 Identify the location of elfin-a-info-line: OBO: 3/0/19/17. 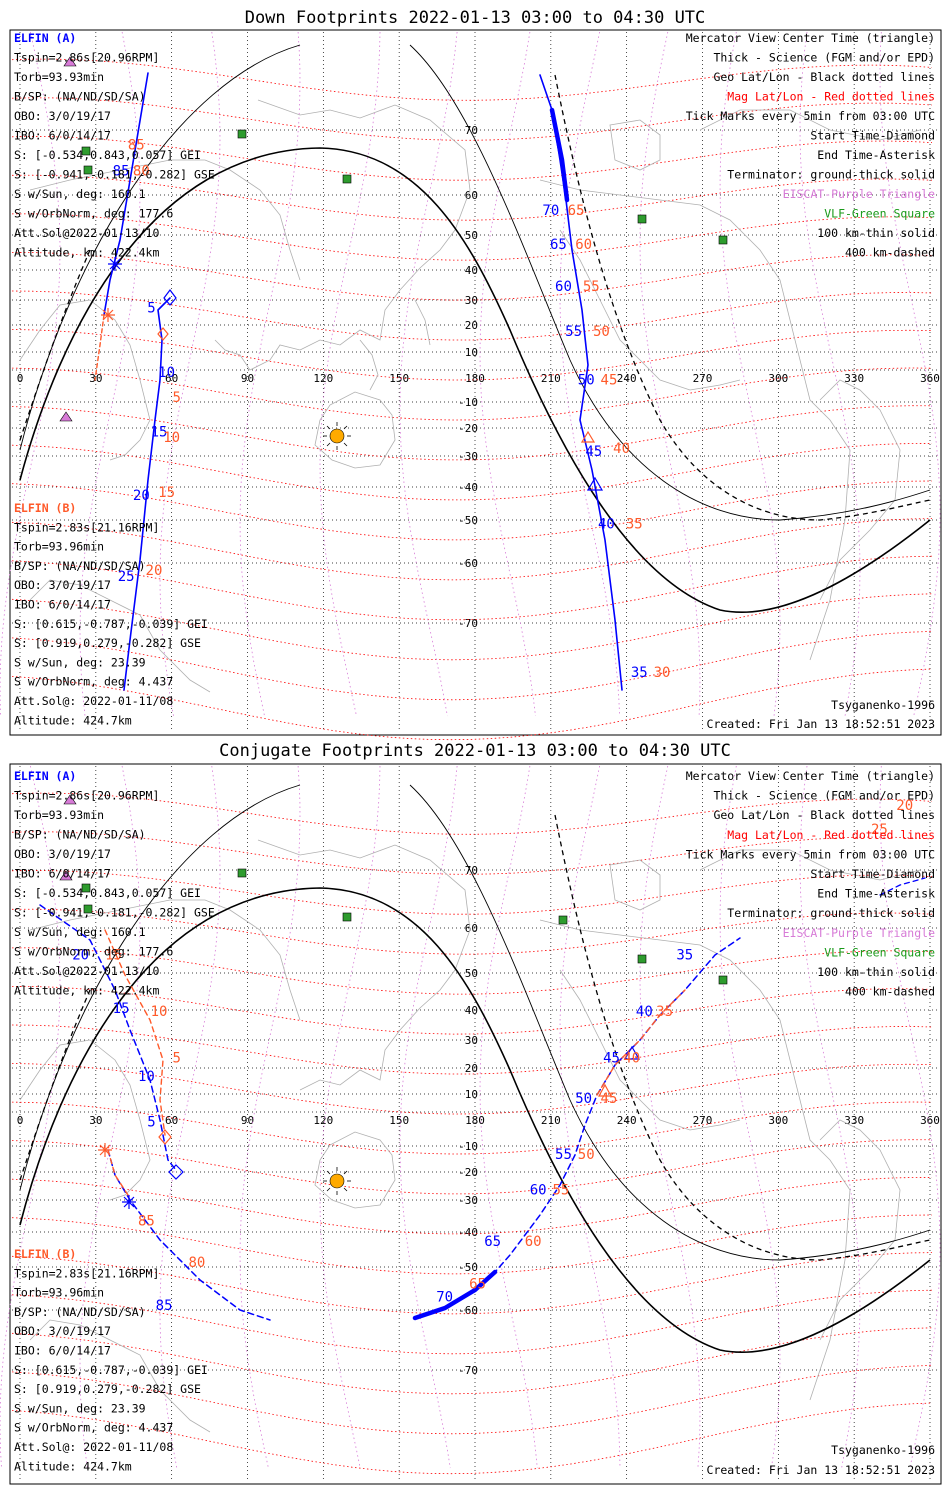
(62, 116).